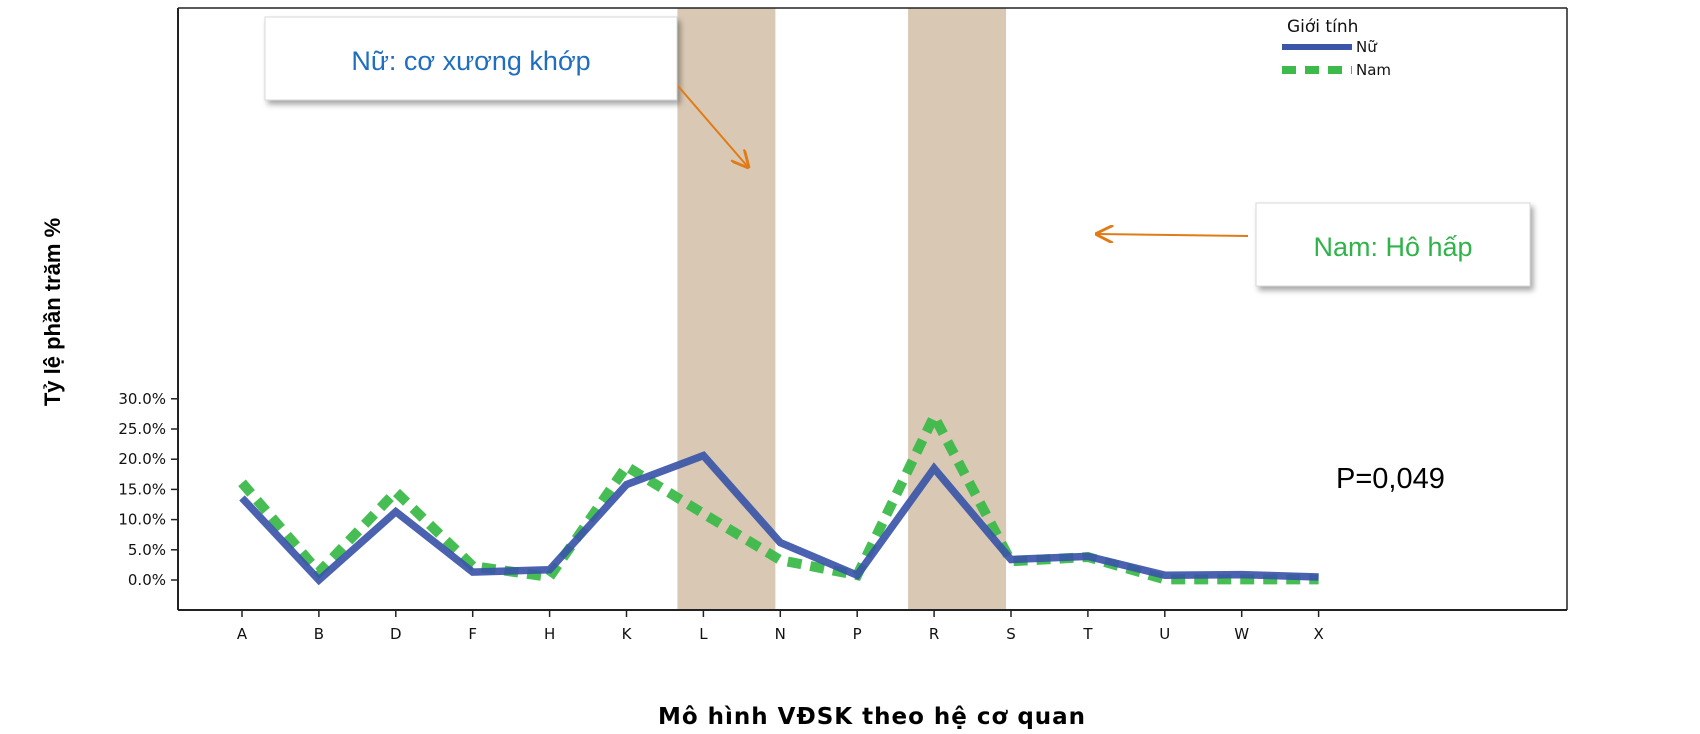  Describe the element at coordinates (142, 429) in the screenshot. I see `y-tick-label: 25.0%` at that location.